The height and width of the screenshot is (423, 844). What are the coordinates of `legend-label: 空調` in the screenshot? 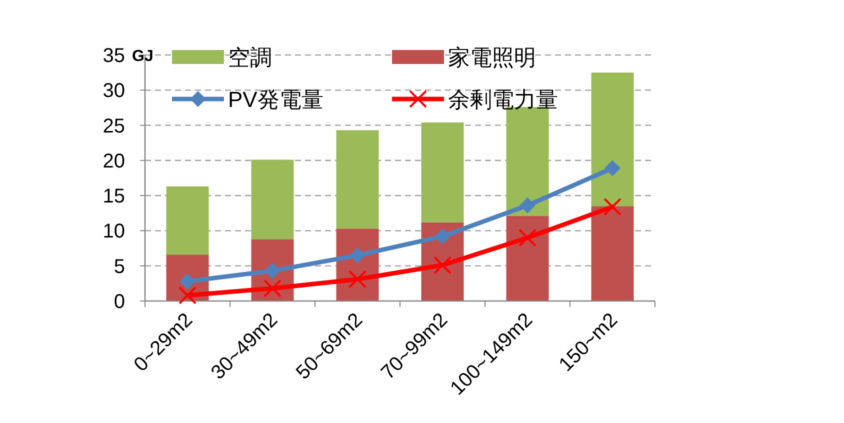 It's located at (250, 57).